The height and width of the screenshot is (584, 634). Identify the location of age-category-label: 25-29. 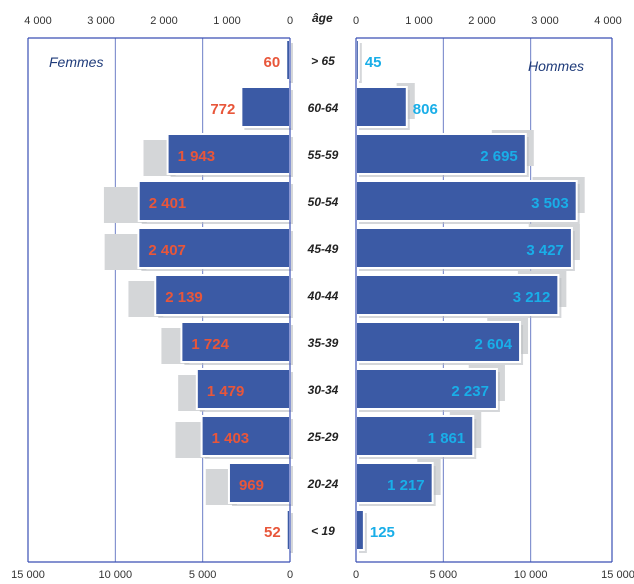
(323, 437).